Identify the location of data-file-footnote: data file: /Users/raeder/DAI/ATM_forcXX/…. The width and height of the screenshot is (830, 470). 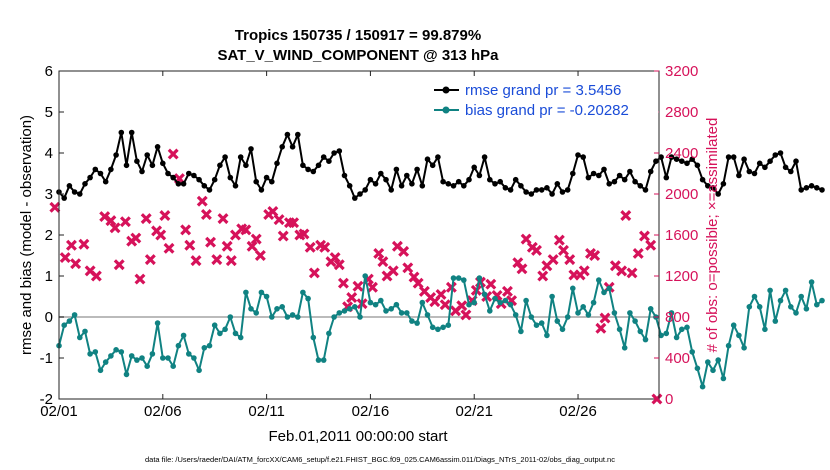
(380, 459).